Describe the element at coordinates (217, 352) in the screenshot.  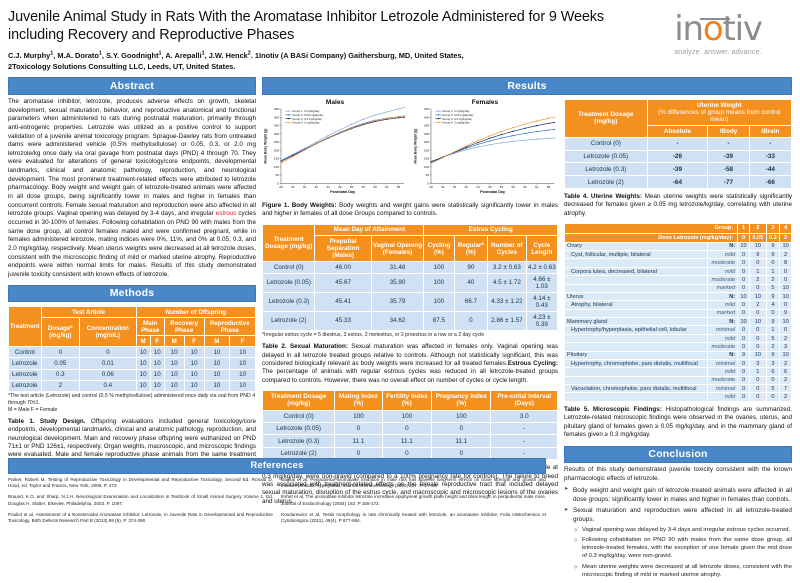
I see `cell-rep-m: 10` at that location.